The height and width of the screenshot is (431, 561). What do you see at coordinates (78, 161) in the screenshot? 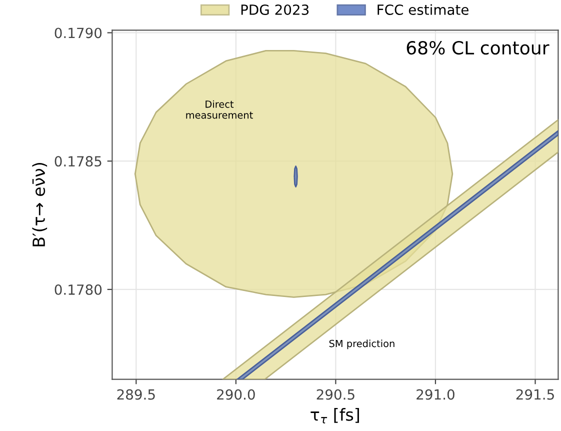
I see `y-tick-label: 0.1785` at bounding box center [78, 161].